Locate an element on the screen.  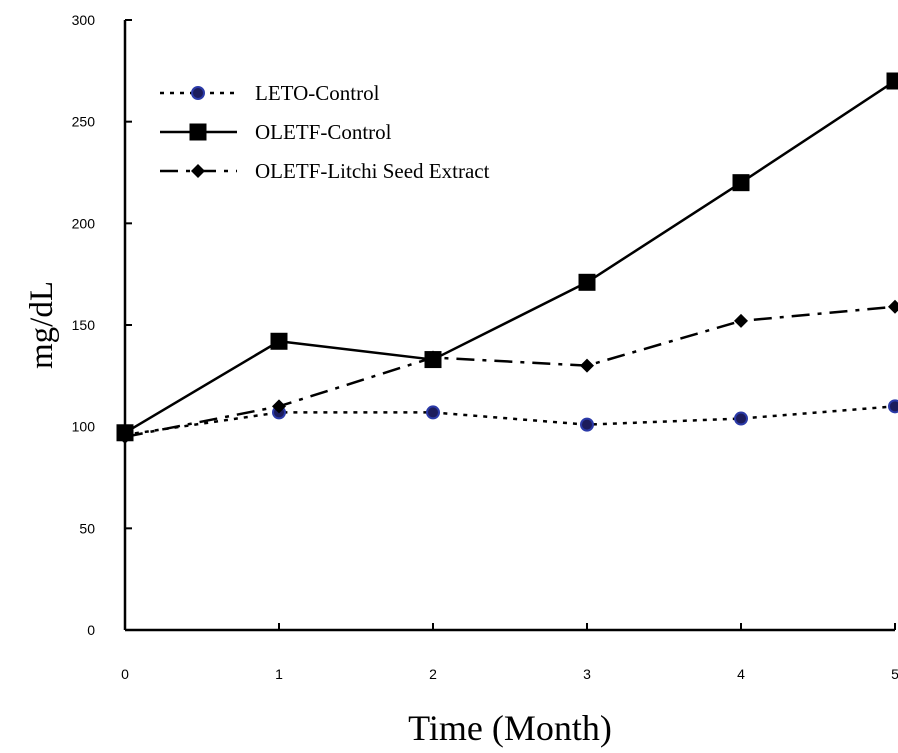
series-line is located at coordinates (510, 421).